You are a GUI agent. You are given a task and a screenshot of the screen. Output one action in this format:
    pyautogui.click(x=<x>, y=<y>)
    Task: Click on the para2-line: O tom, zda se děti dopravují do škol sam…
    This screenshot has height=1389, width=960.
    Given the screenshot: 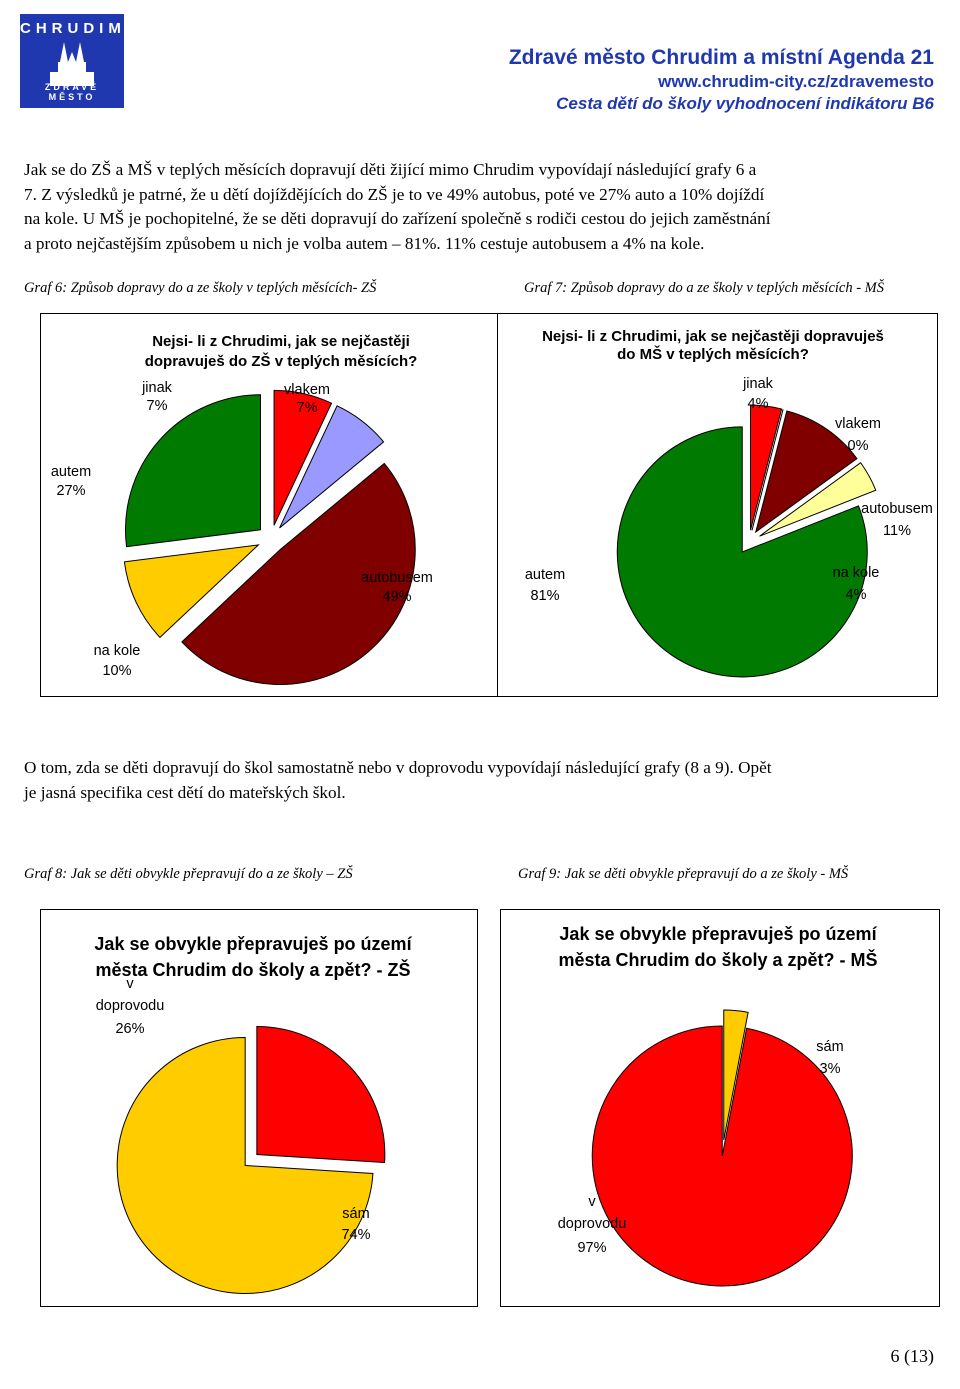 What is the action you would take?
    pyautogui.click(x=398, y=767)
    